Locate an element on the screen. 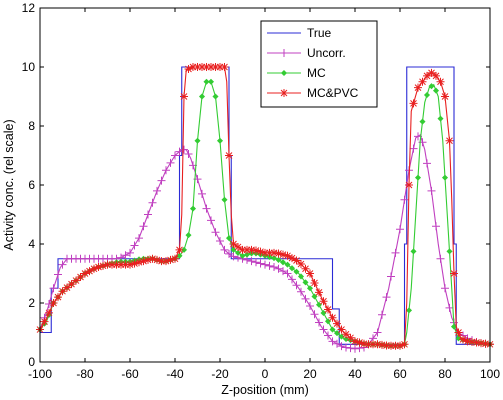 The height and width of the screenshot is (400, 503). legend-label: True is located at coordinates (319, 33).